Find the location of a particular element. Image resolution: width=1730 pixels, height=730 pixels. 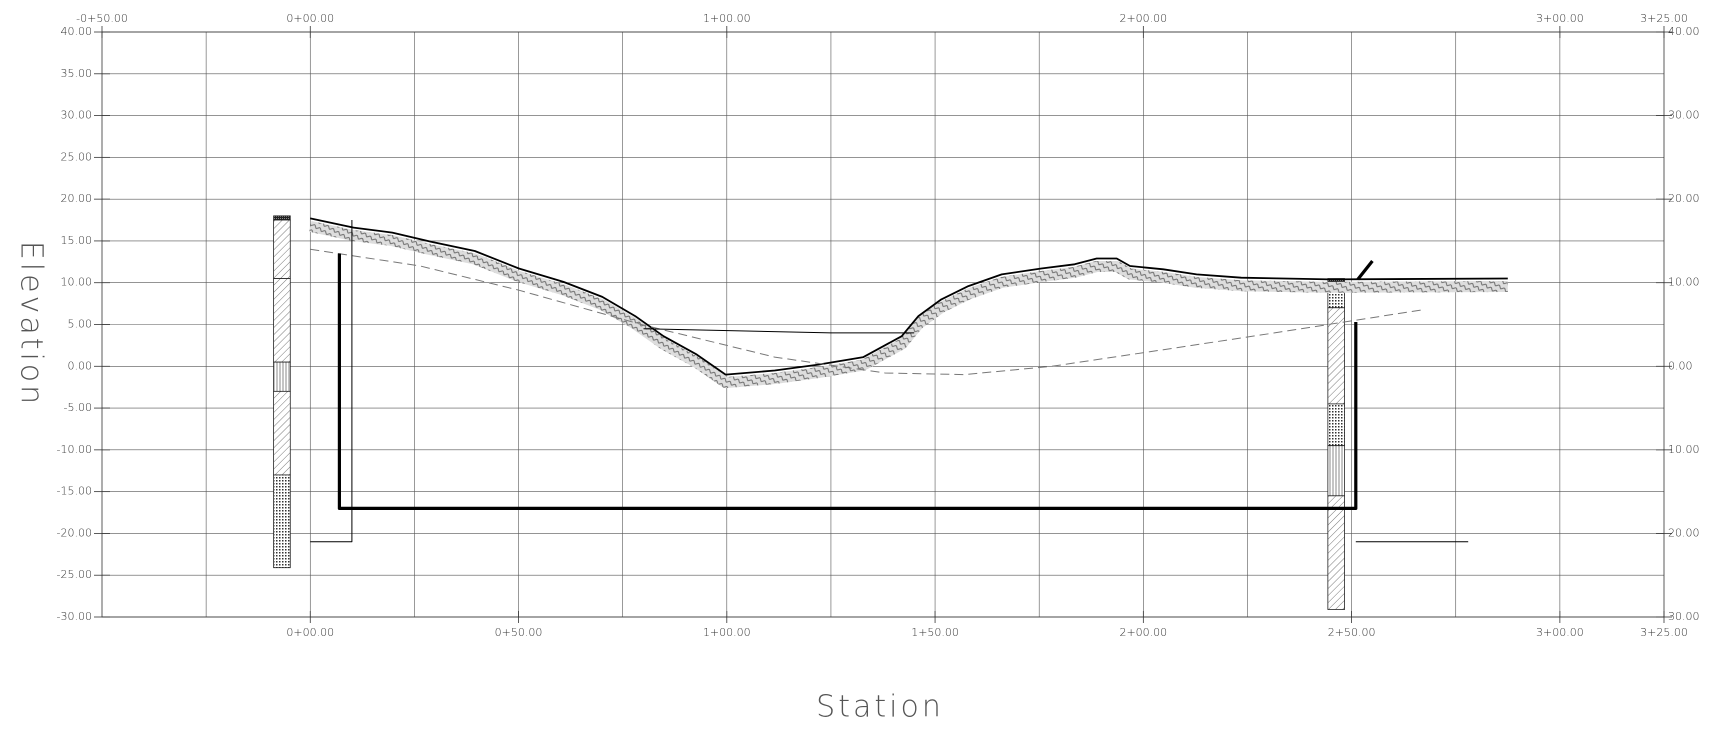

x-tick-label: 2+50.00 is located at coordinates (1352, 632).